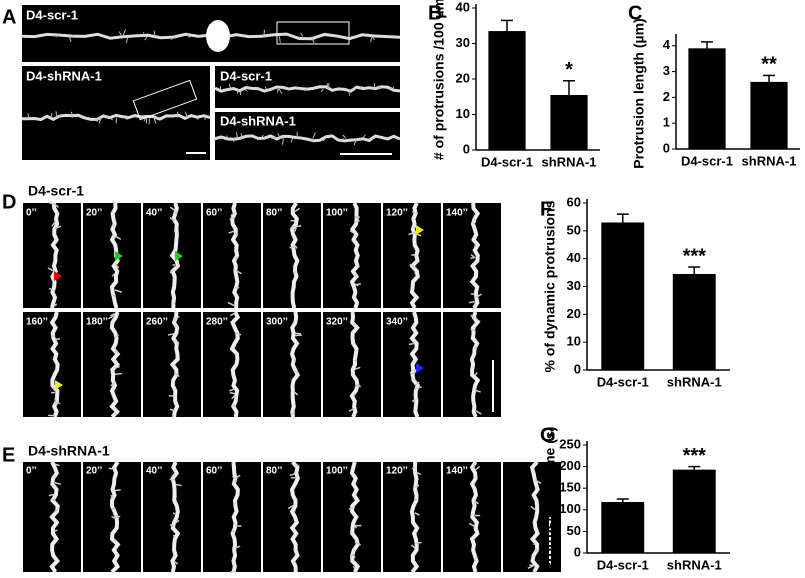  What do you see at coordinates (397, 471) in the screenshot?
I see `time-stamp: 120’’` at bounding box center [397, 471].